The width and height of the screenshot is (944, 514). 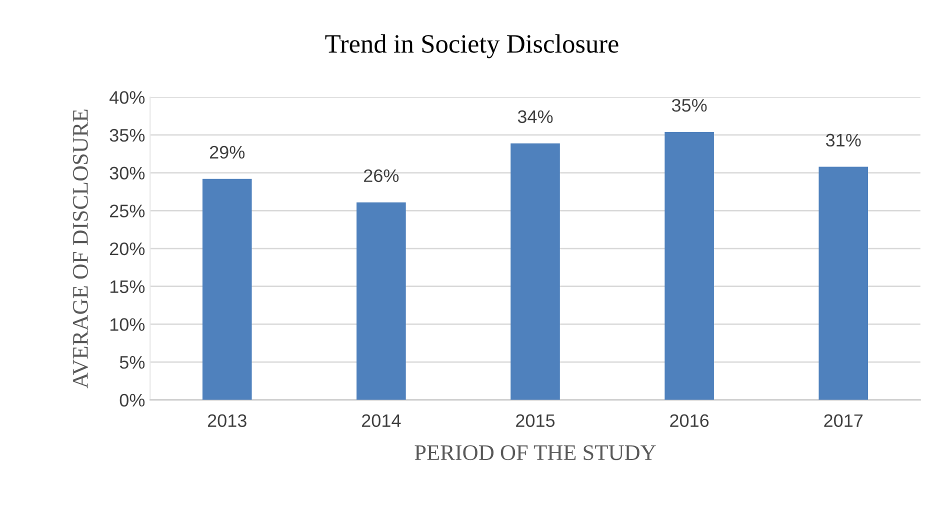 What do you see at coordinates (127, 97) in the screenshot?
I see `y-tick-label: 40%` at bounding box center [127, 97].